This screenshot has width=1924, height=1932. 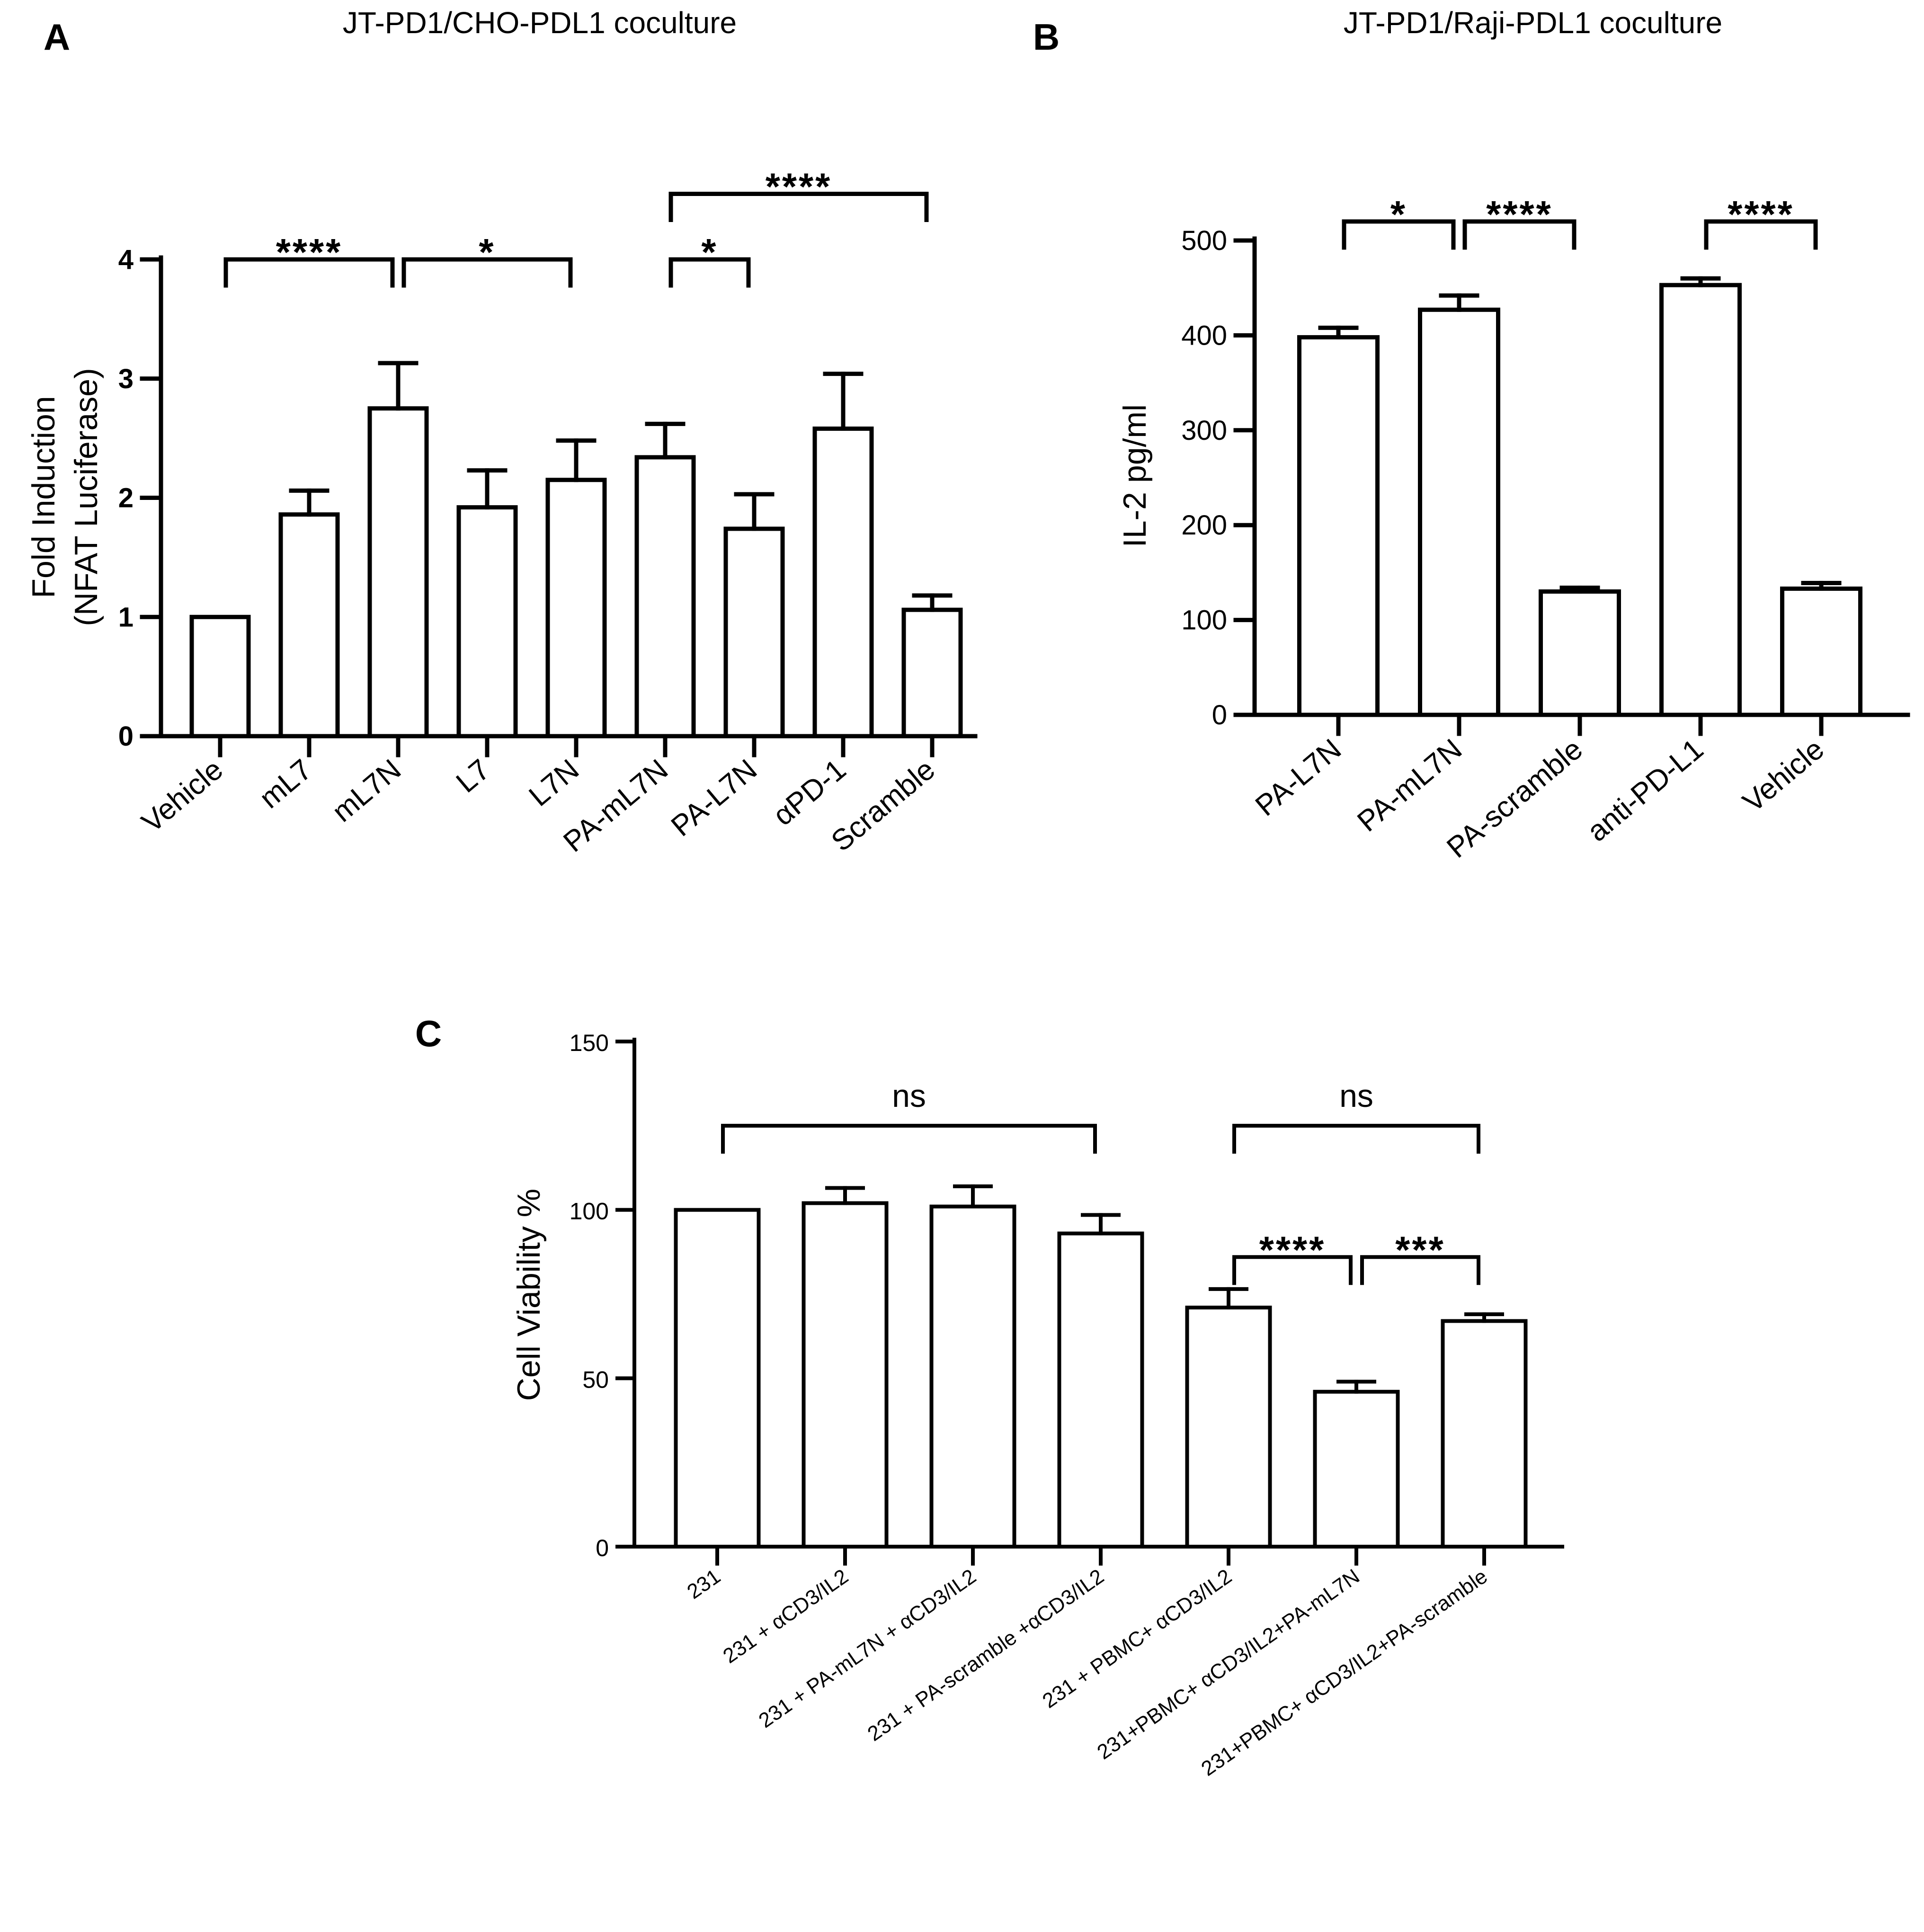 What do you see at coordinates (785, 1616) in the screenshot?
I see `category-label: 231 + αCD3/IL2` at bounding box center [785, 1616].